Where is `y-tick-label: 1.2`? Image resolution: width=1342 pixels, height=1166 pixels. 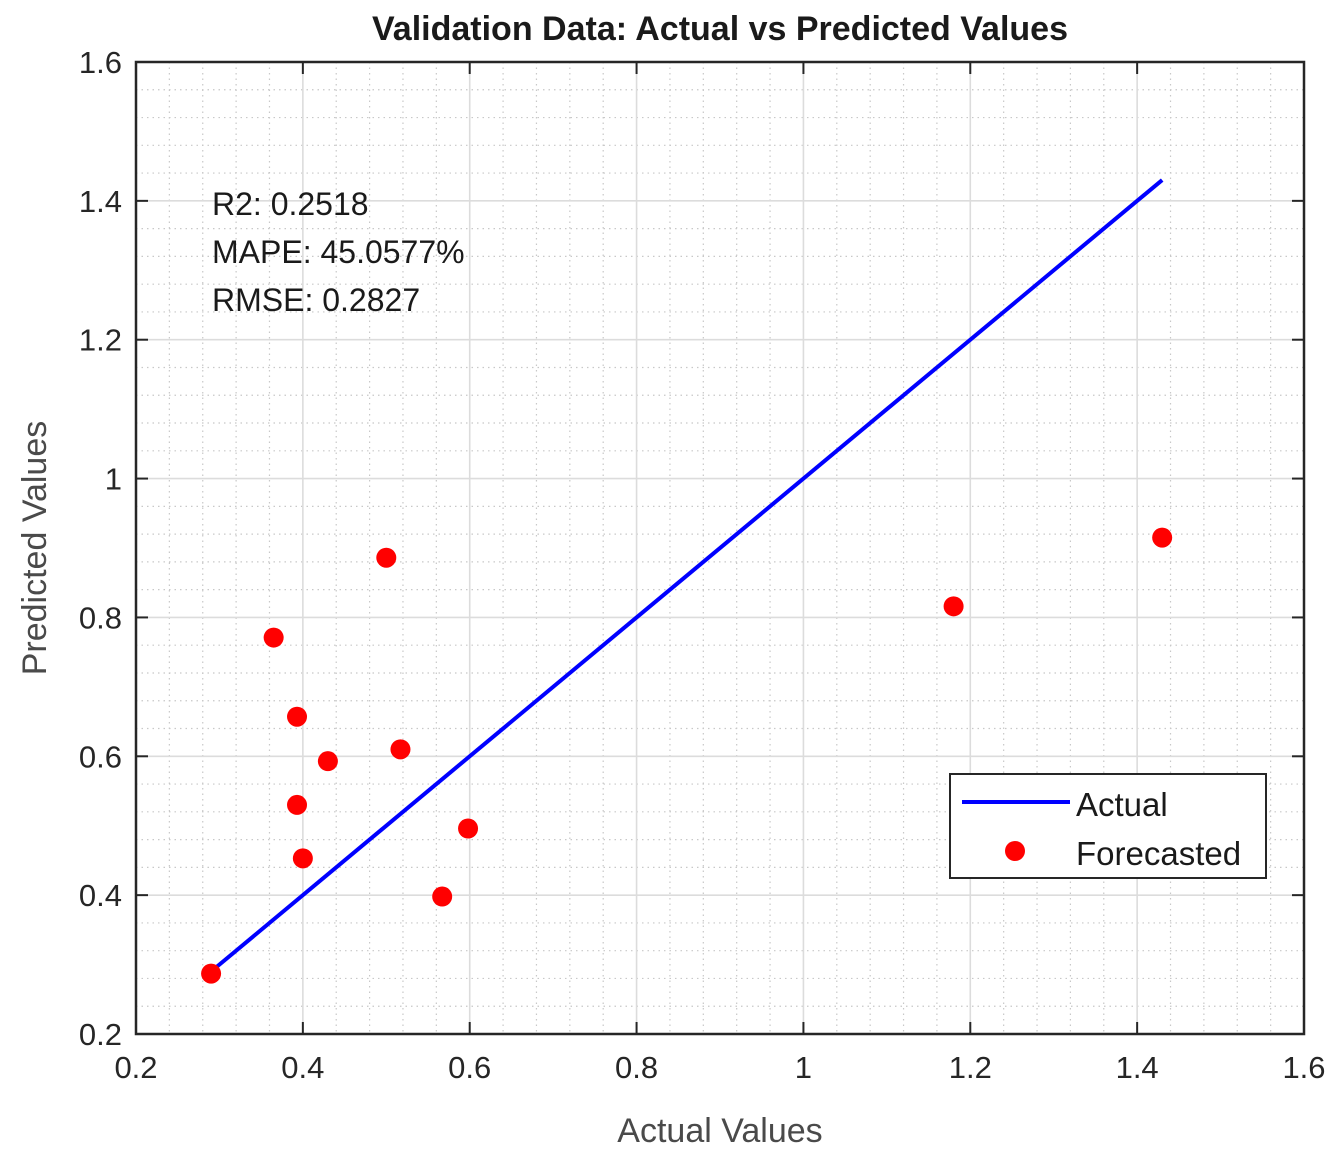 y-tick-label: 1.2 is located at coordinates (100, 340).